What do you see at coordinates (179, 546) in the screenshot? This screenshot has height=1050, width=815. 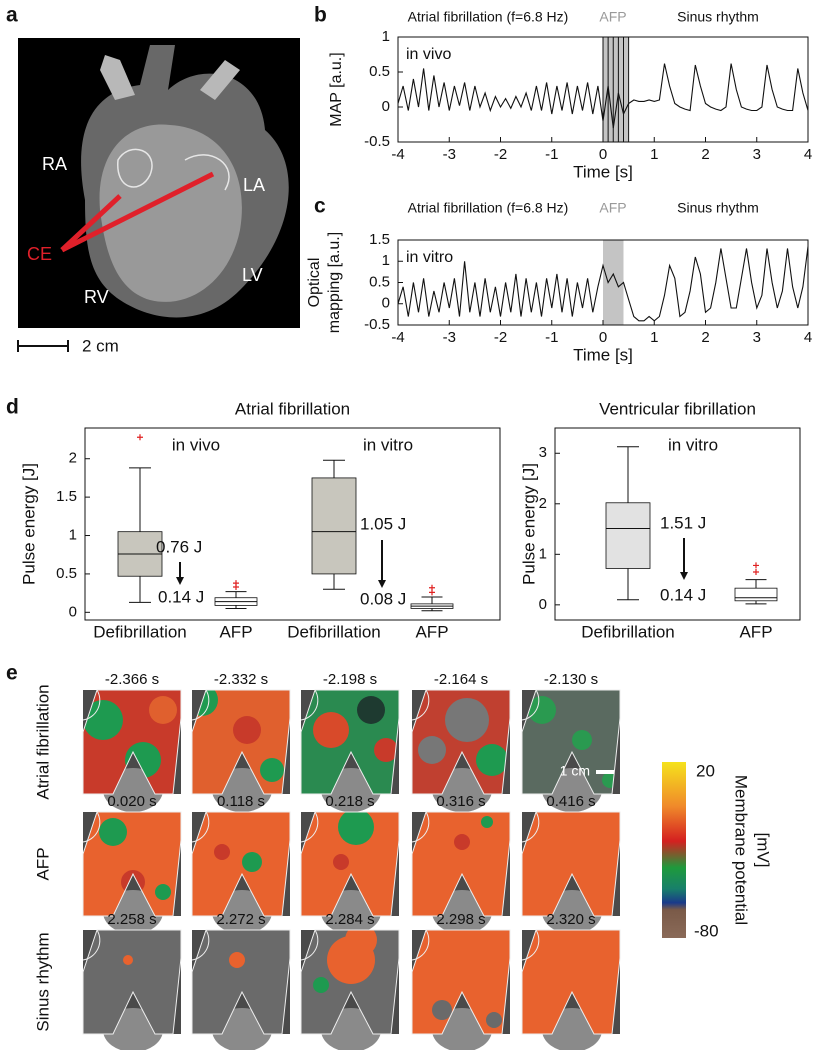 I see `value-label: 0.76 J` at bounding box center [179, 546].